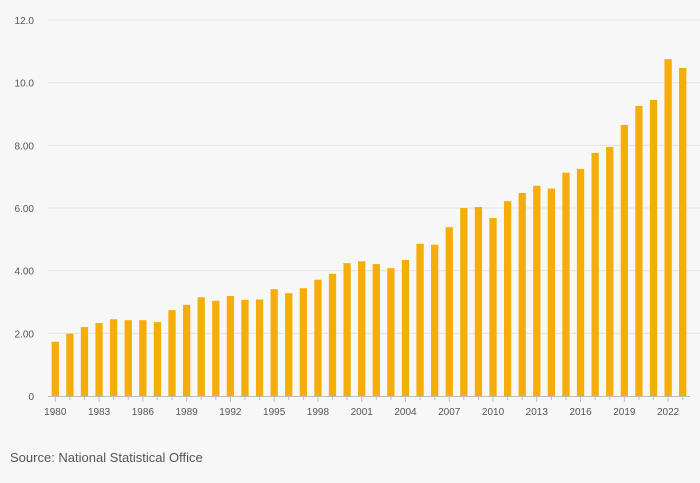 This screenshot has width=700, height=483. What do you see at coordinates (376, 330) in the screenshot?
I see `bar-2002` at bounding box center [376, 330].